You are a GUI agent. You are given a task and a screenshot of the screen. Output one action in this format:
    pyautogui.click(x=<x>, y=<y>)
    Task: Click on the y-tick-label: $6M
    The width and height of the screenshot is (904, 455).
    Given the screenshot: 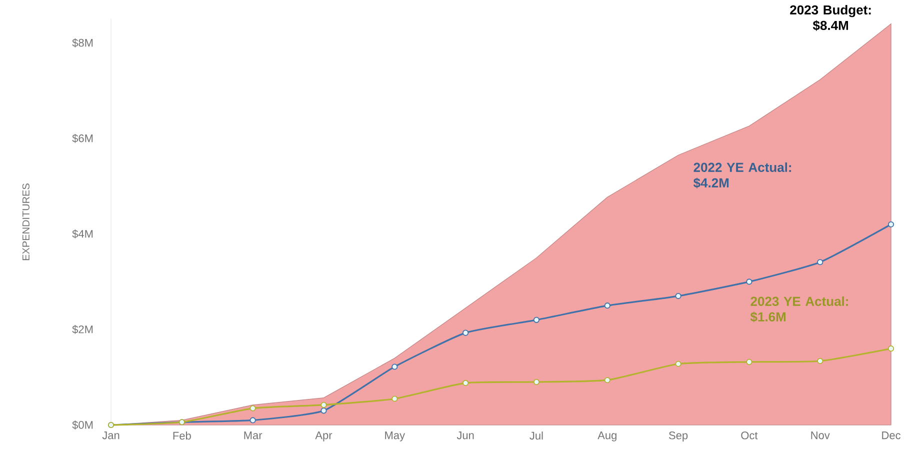 What is the action you would take?
    pyautogui.click(x=82, y=138)
    